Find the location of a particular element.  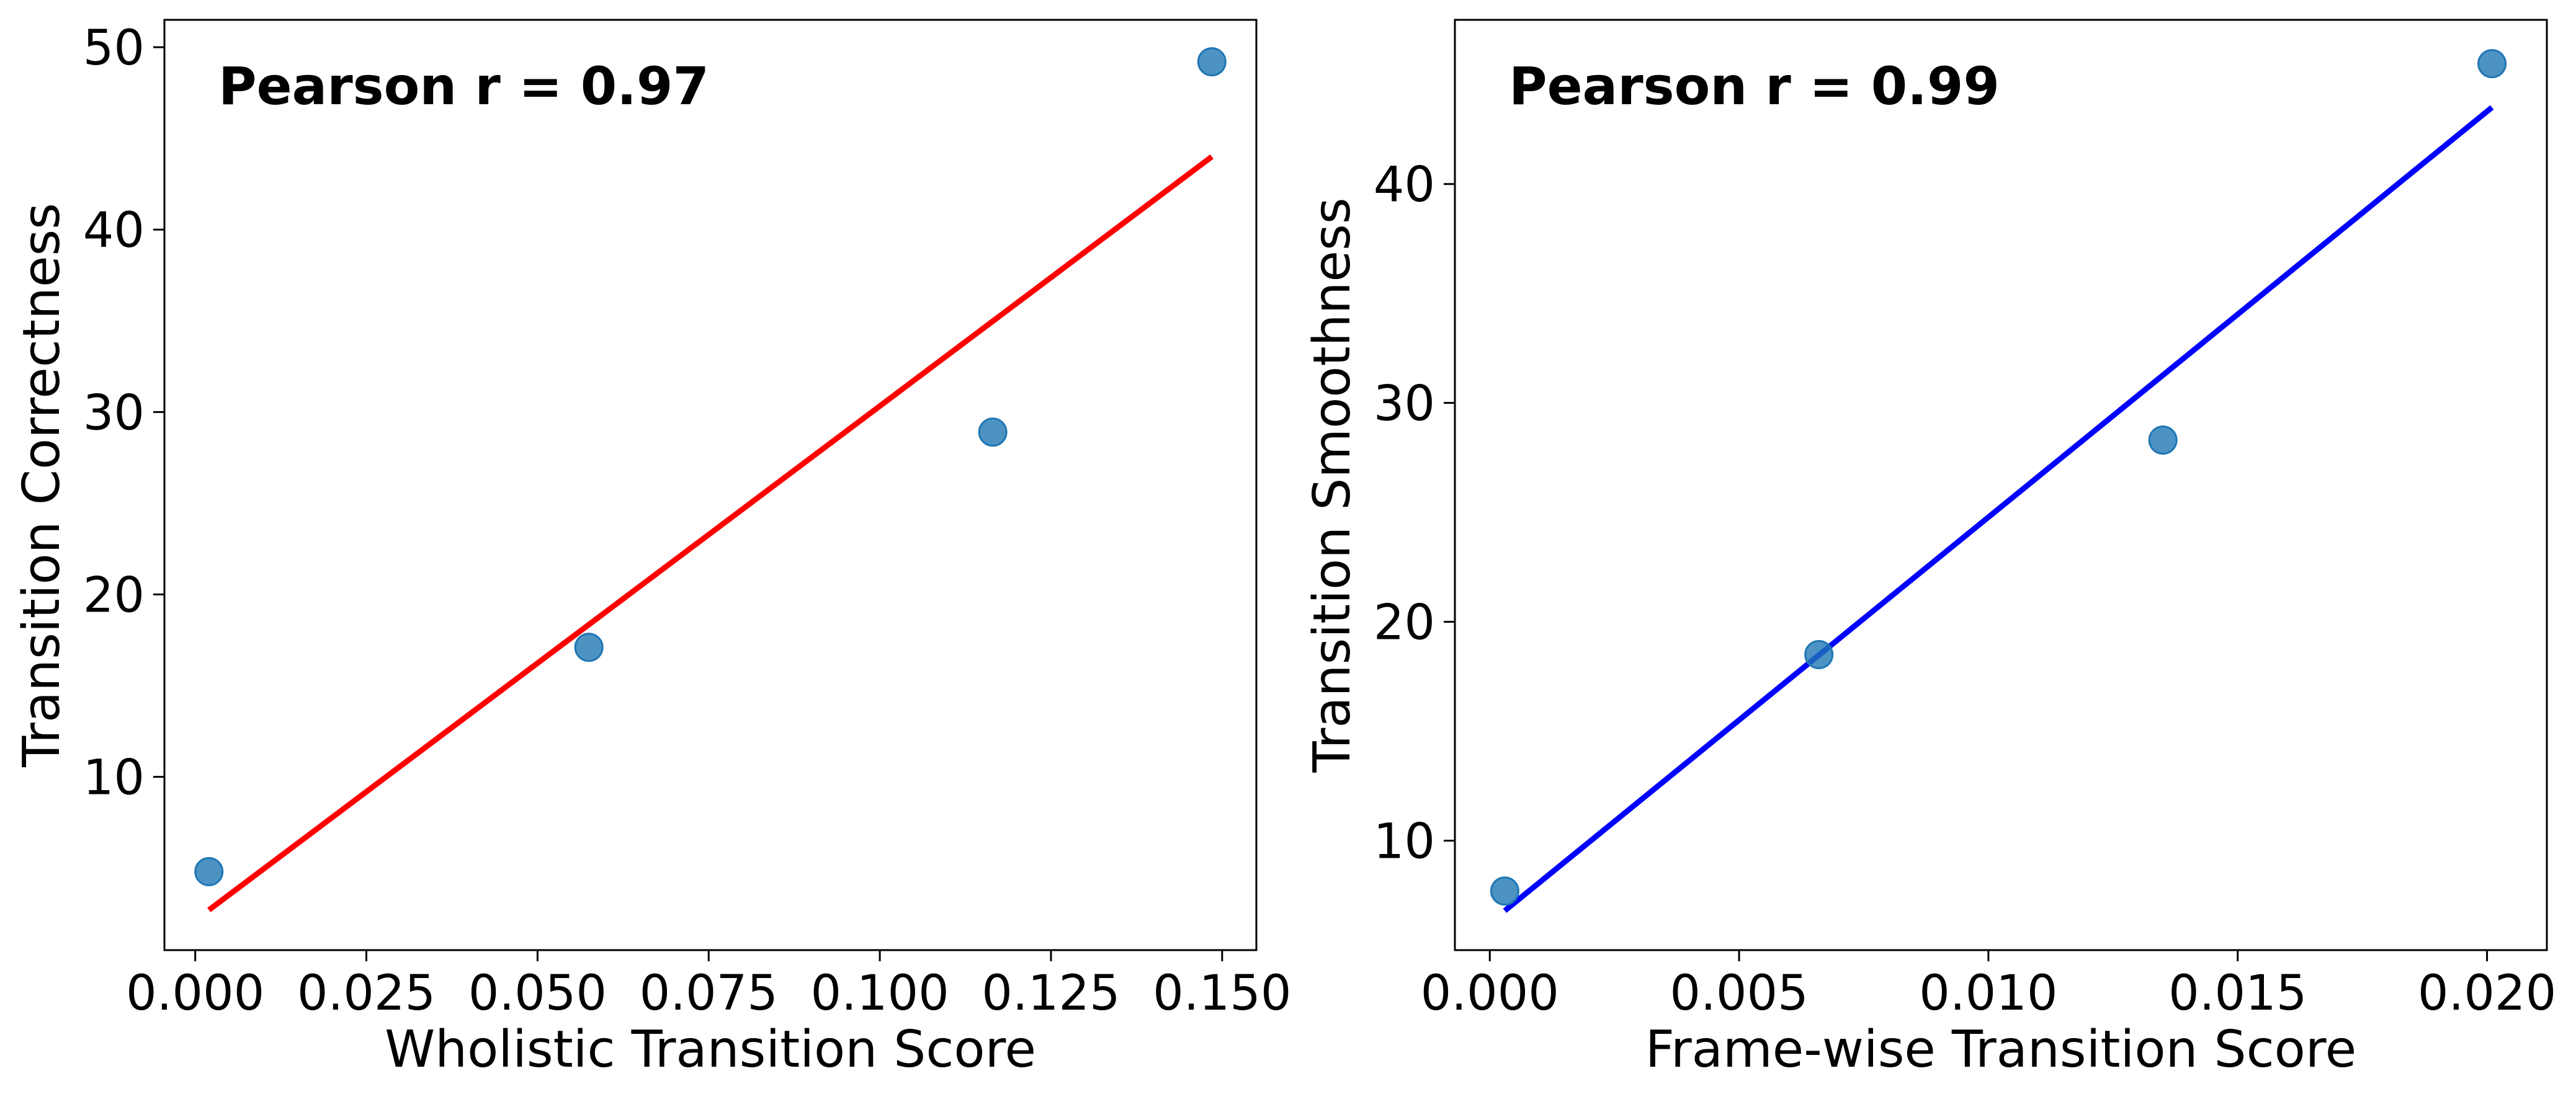

x-axis-label: Frame-wise Transition Score is located at coordinates (2000, 1049).